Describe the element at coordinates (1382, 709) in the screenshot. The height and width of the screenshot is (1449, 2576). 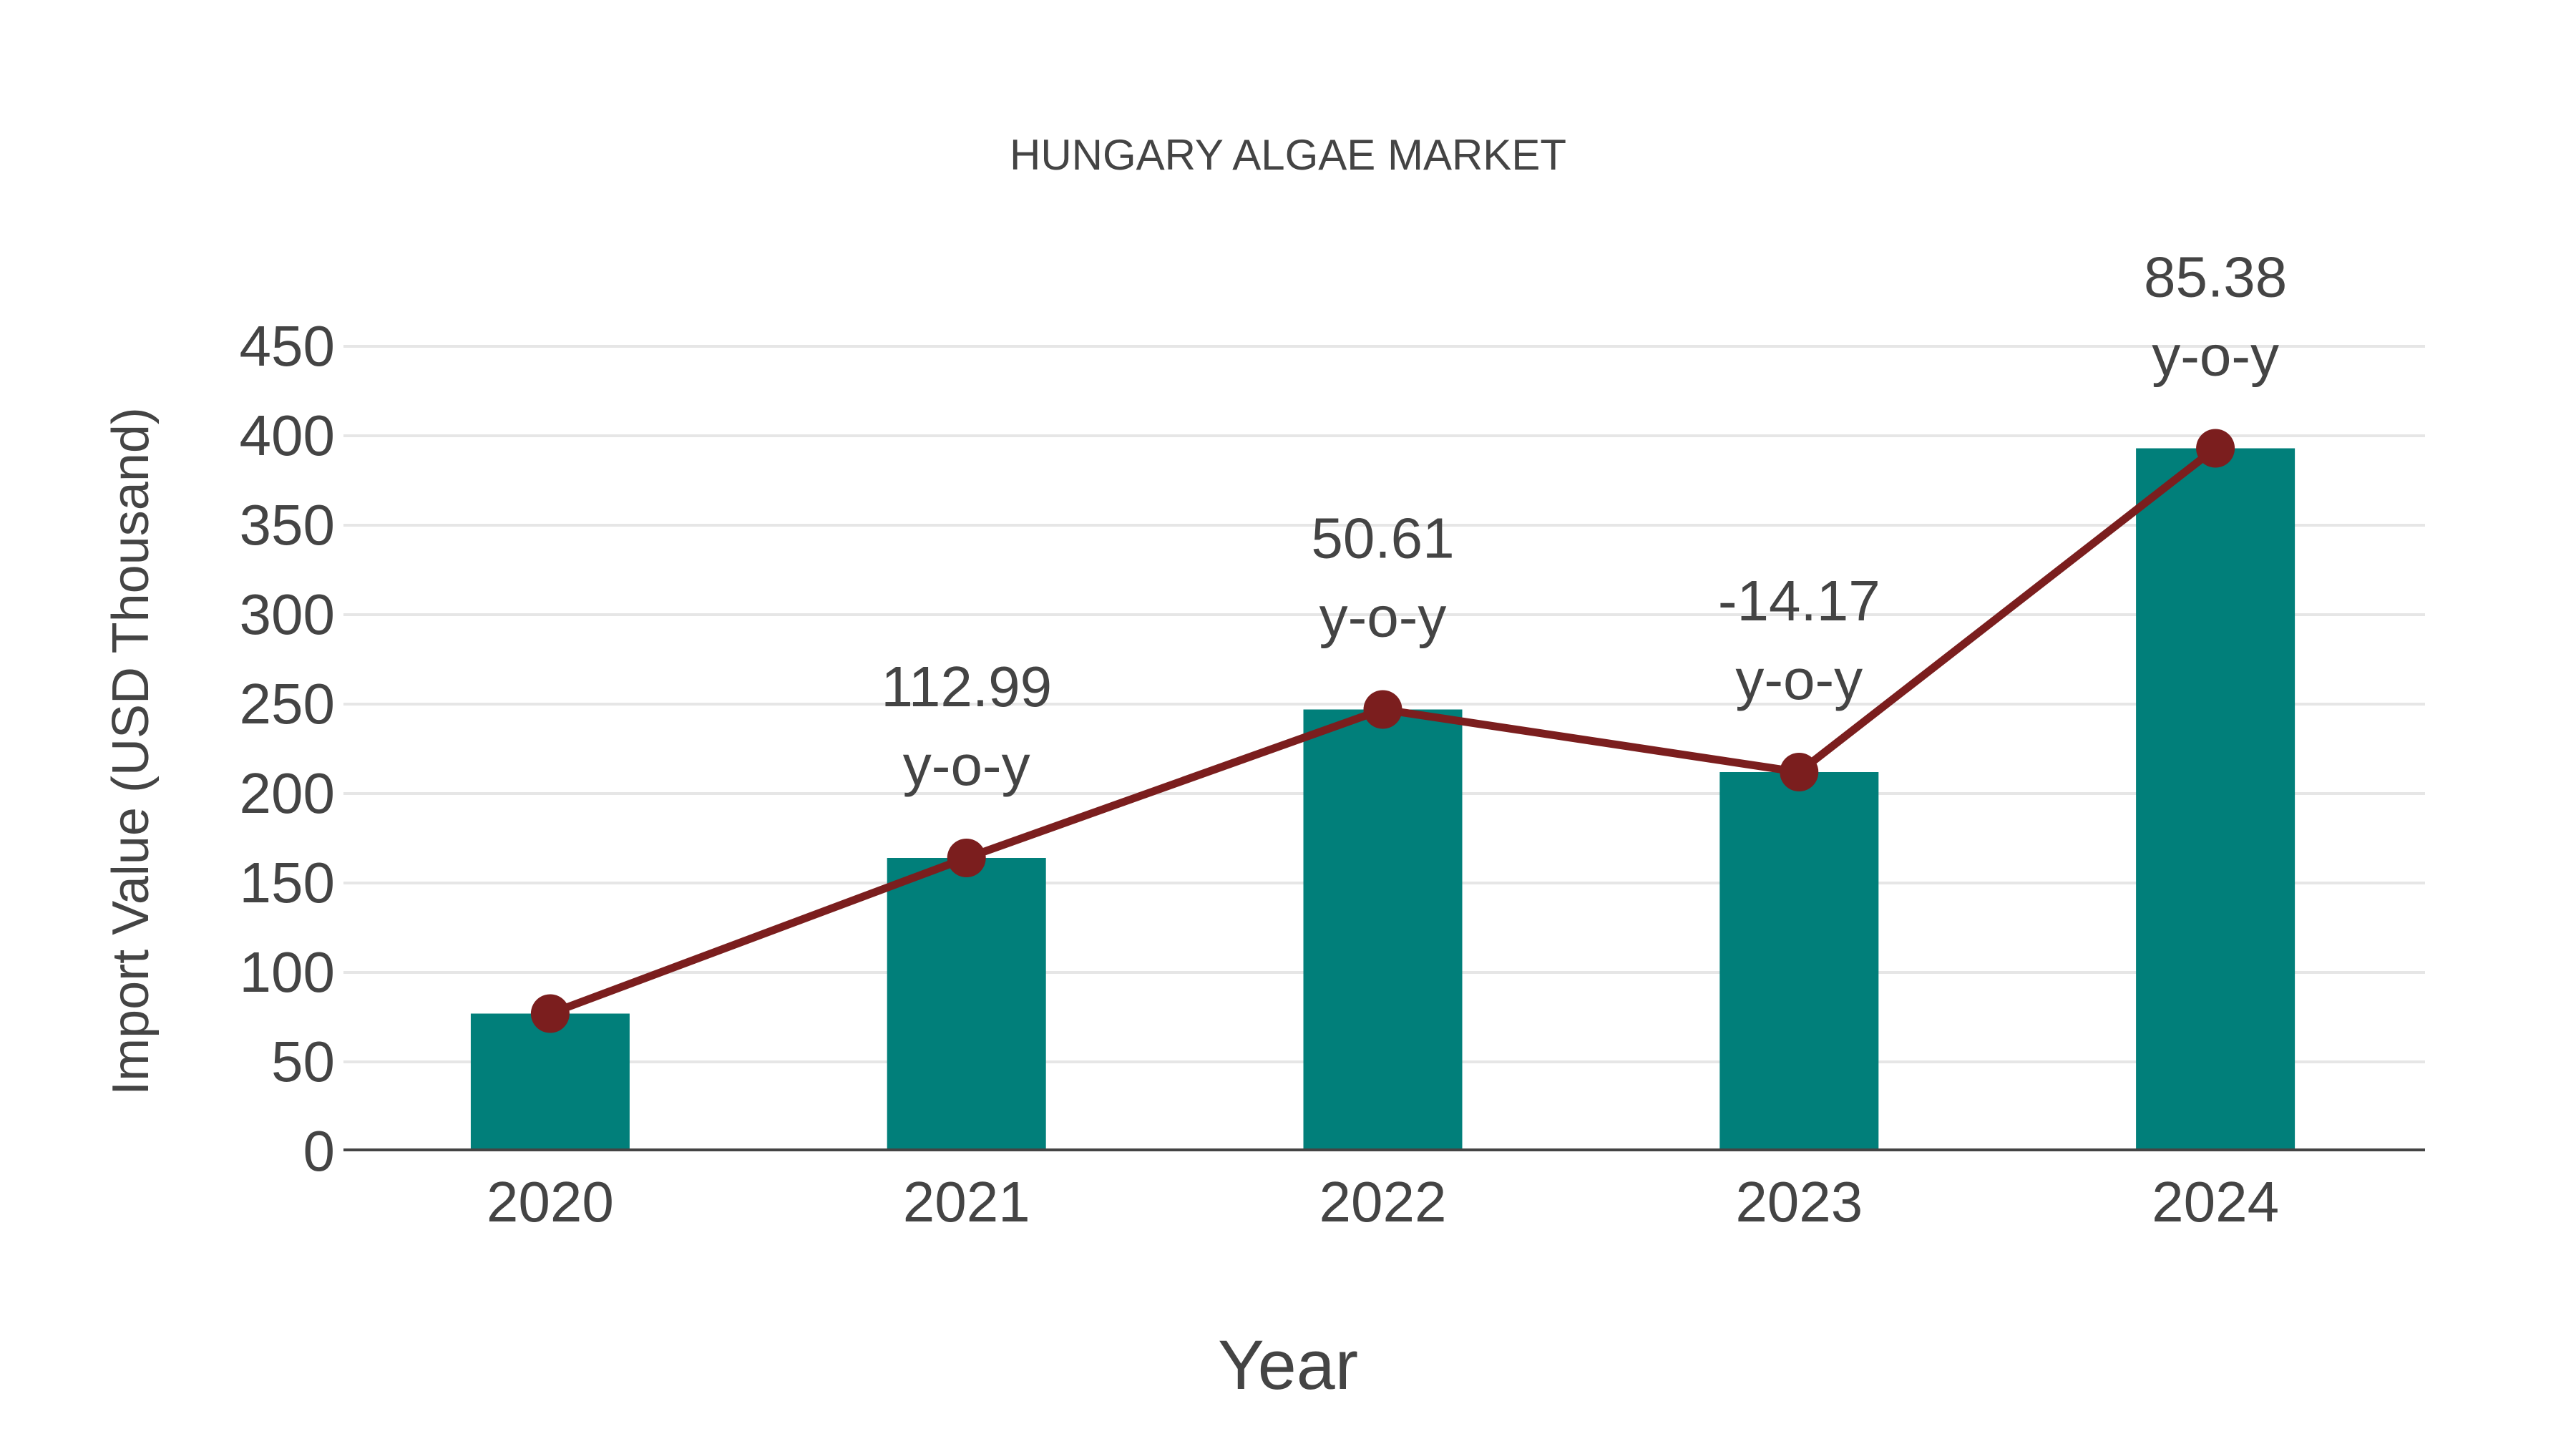
I see `marker-2022` at that location.